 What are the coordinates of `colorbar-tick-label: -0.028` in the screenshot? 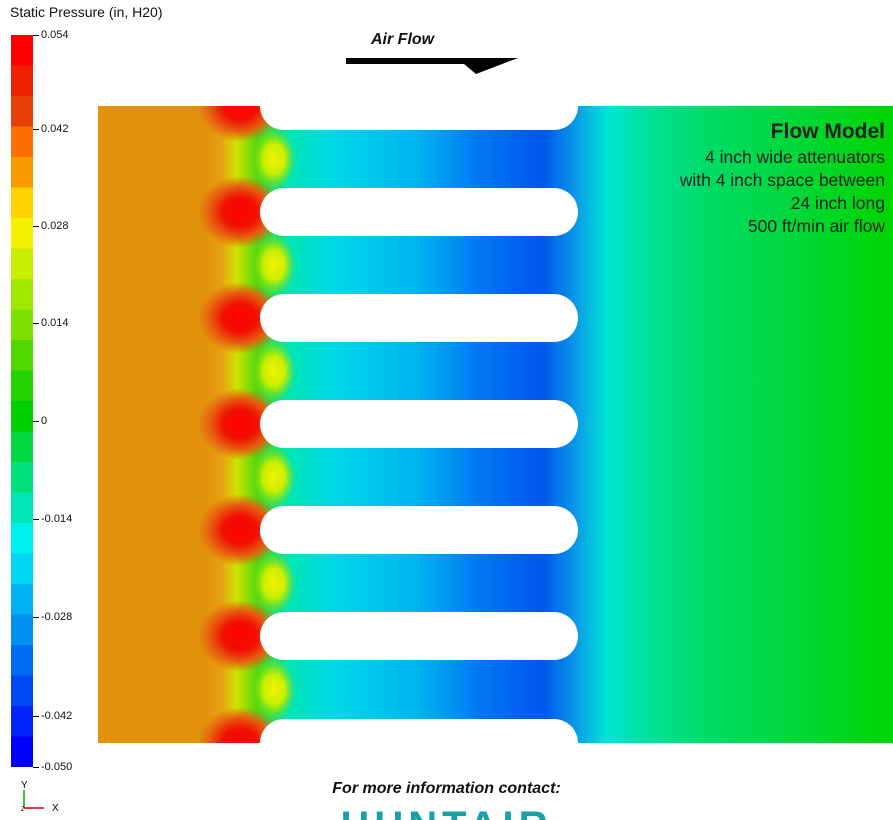 It's located at (57, 617).